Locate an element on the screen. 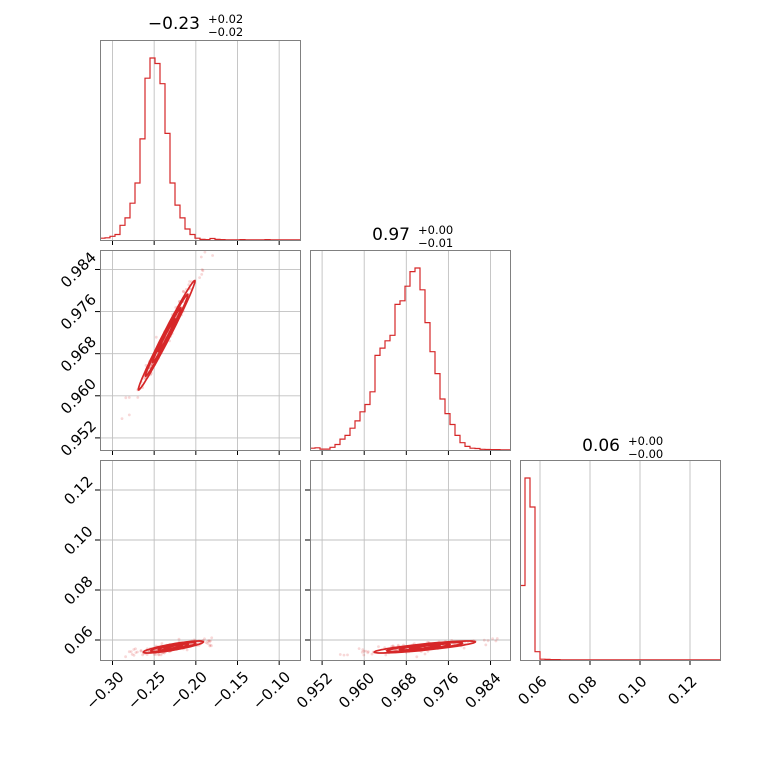  title-3-value: 0.06 is located at coordinates (601, 446).